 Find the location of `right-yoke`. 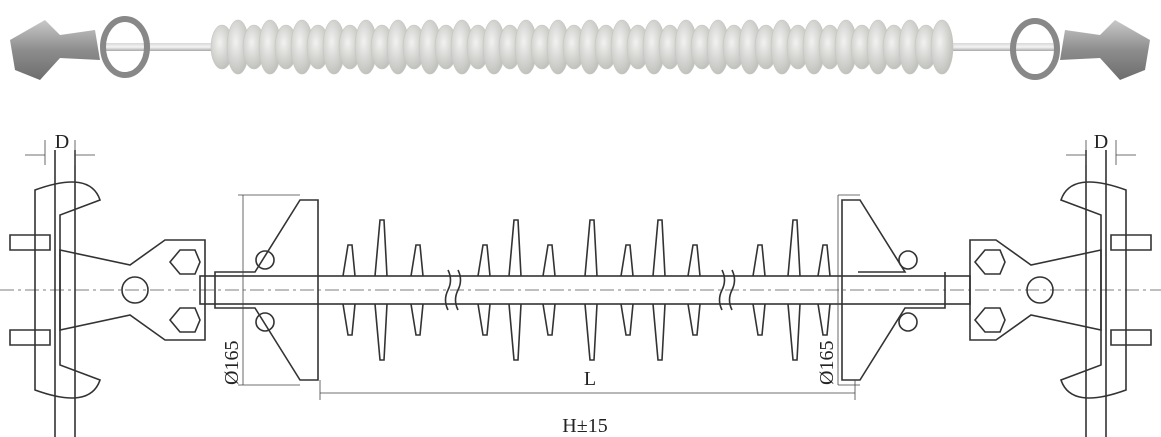

right-yoke is located at coordinates (1035, 290).